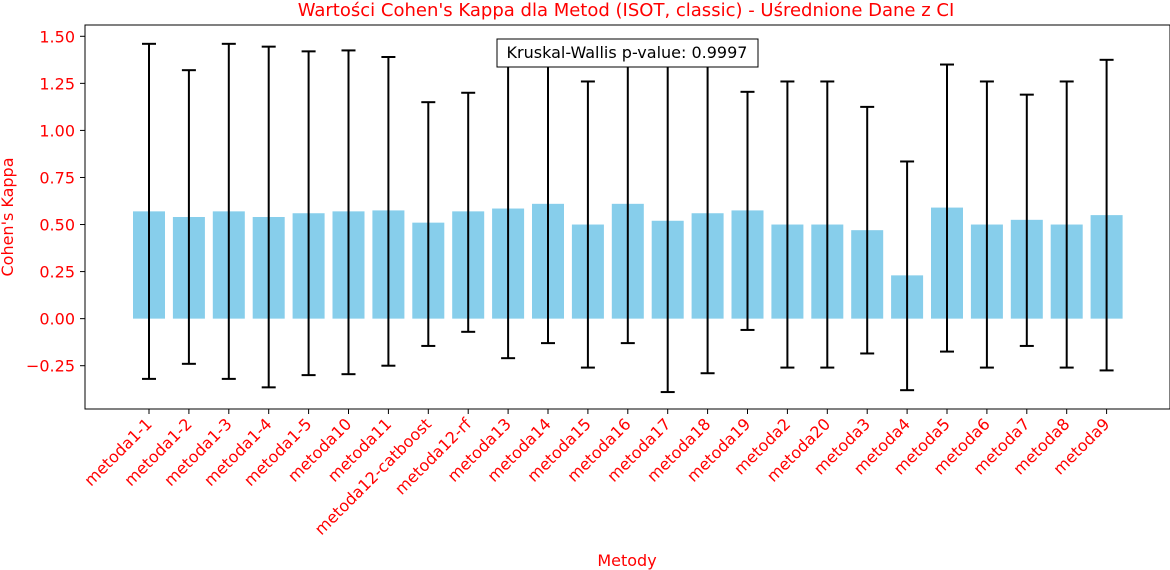 Image resolution: width=1170 pixels, height=570 pixels. I want to click on y-tick-label: 0.25, so click(57, 272).